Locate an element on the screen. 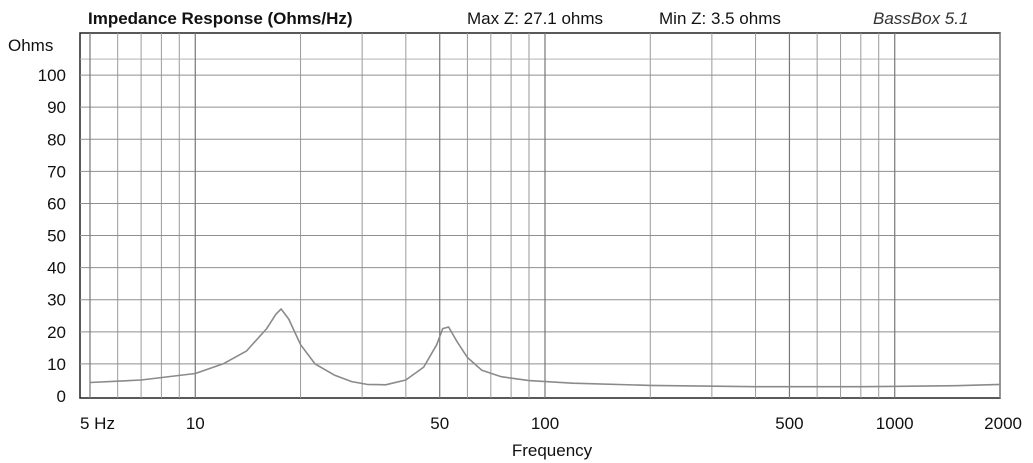 This screenshot has width=1033, height=463. x-tick-label: 50 is located at coordinates (439, 423).